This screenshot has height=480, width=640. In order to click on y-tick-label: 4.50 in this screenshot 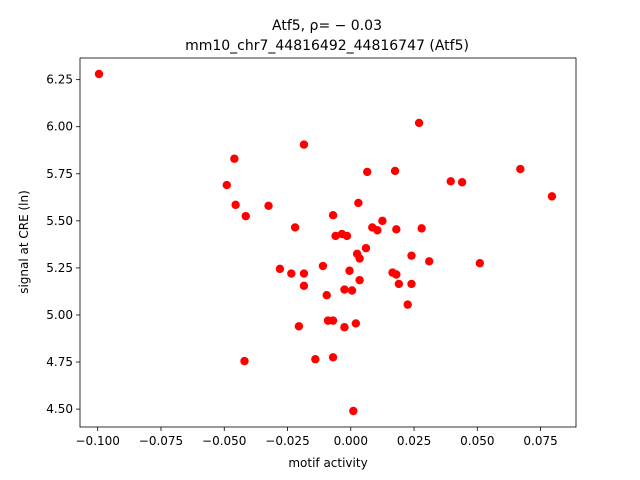, I will do `click(59, 409)`.